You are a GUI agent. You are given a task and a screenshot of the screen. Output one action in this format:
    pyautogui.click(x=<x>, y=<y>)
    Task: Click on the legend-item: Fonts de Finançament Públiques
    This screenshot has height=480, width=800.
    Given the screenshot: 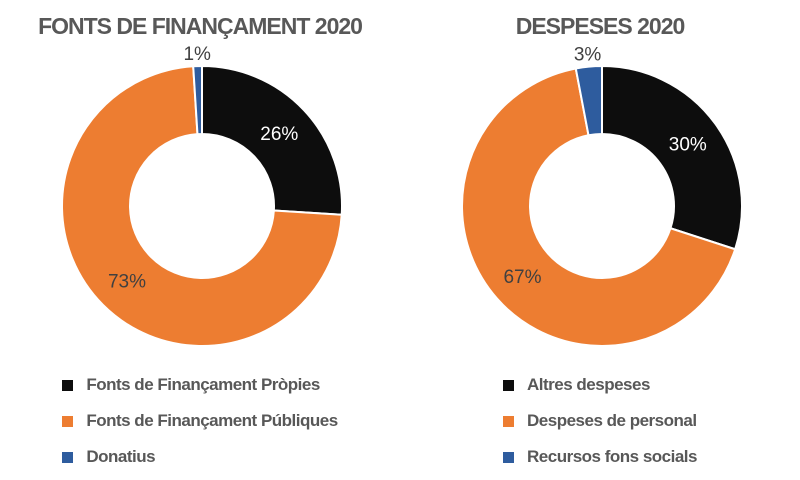 What is the action you would take?
    pyautogui.click(x=200, y=421)
    